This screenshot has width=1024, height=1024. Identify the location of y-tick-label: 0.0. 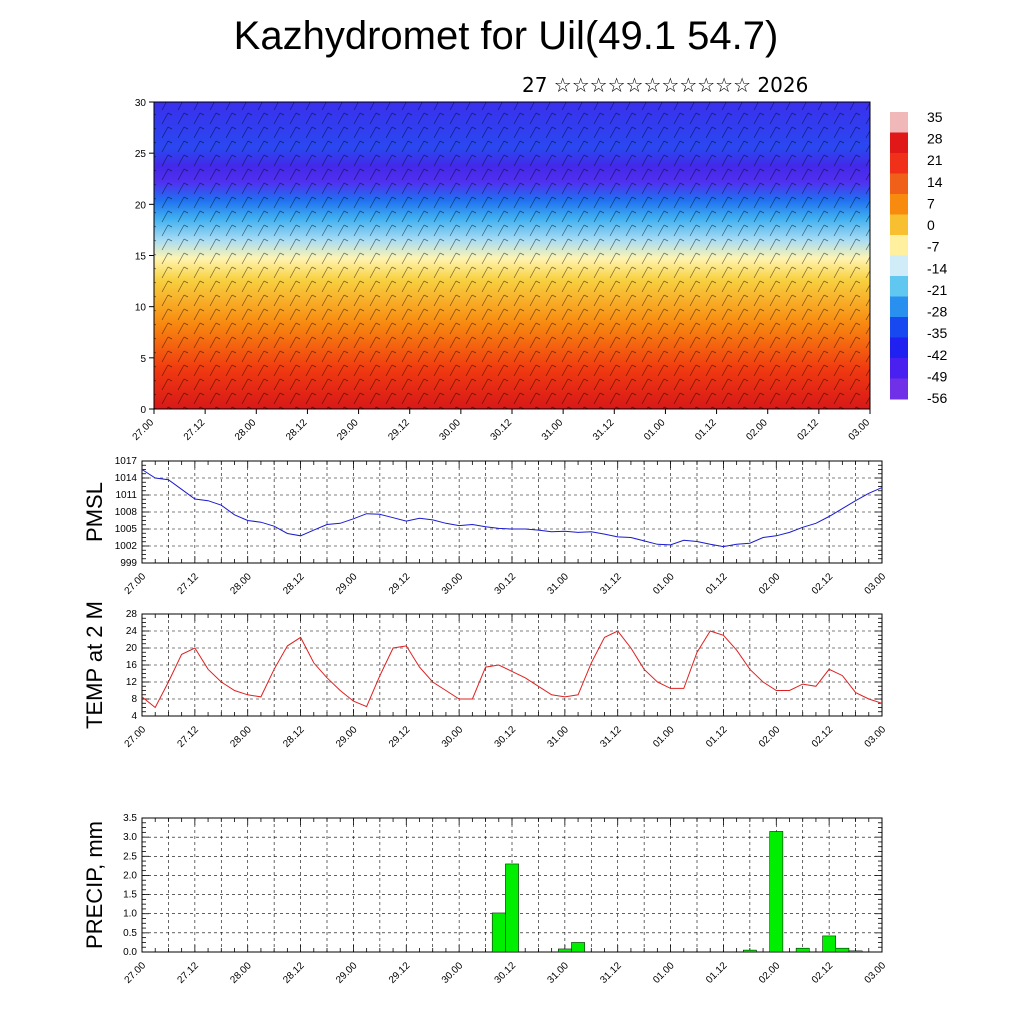
(130, 952).